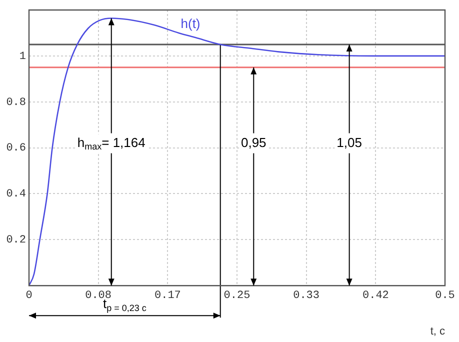 Image resolution: width=459 pixels, height=342 pixels. Describe the element at coordinates (306, 296) in the screenshot. I see `x-tick-label: 0.33` at that location.